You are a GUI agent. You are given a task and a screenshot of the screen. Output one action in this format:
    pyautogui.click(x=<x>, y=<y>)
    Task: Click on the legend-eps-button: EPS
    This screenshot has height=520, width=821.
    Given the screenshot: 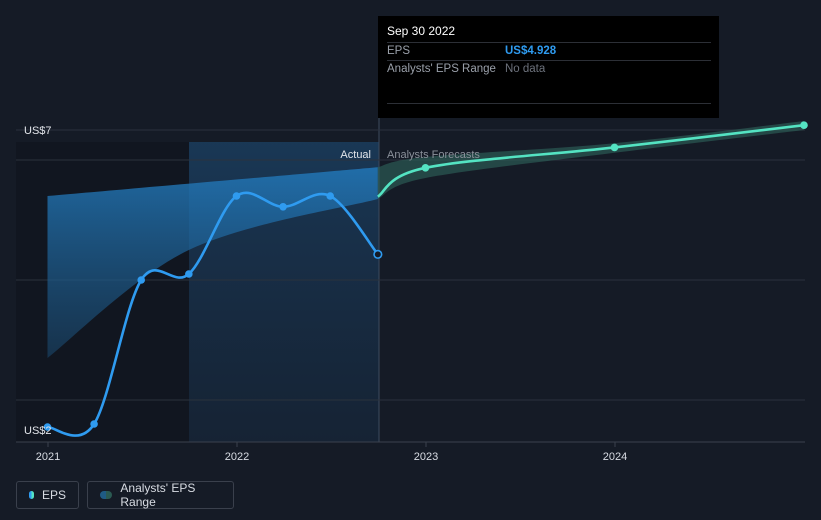 What is the action you would take?
    pyautogui.click(x=47, y=495)
    